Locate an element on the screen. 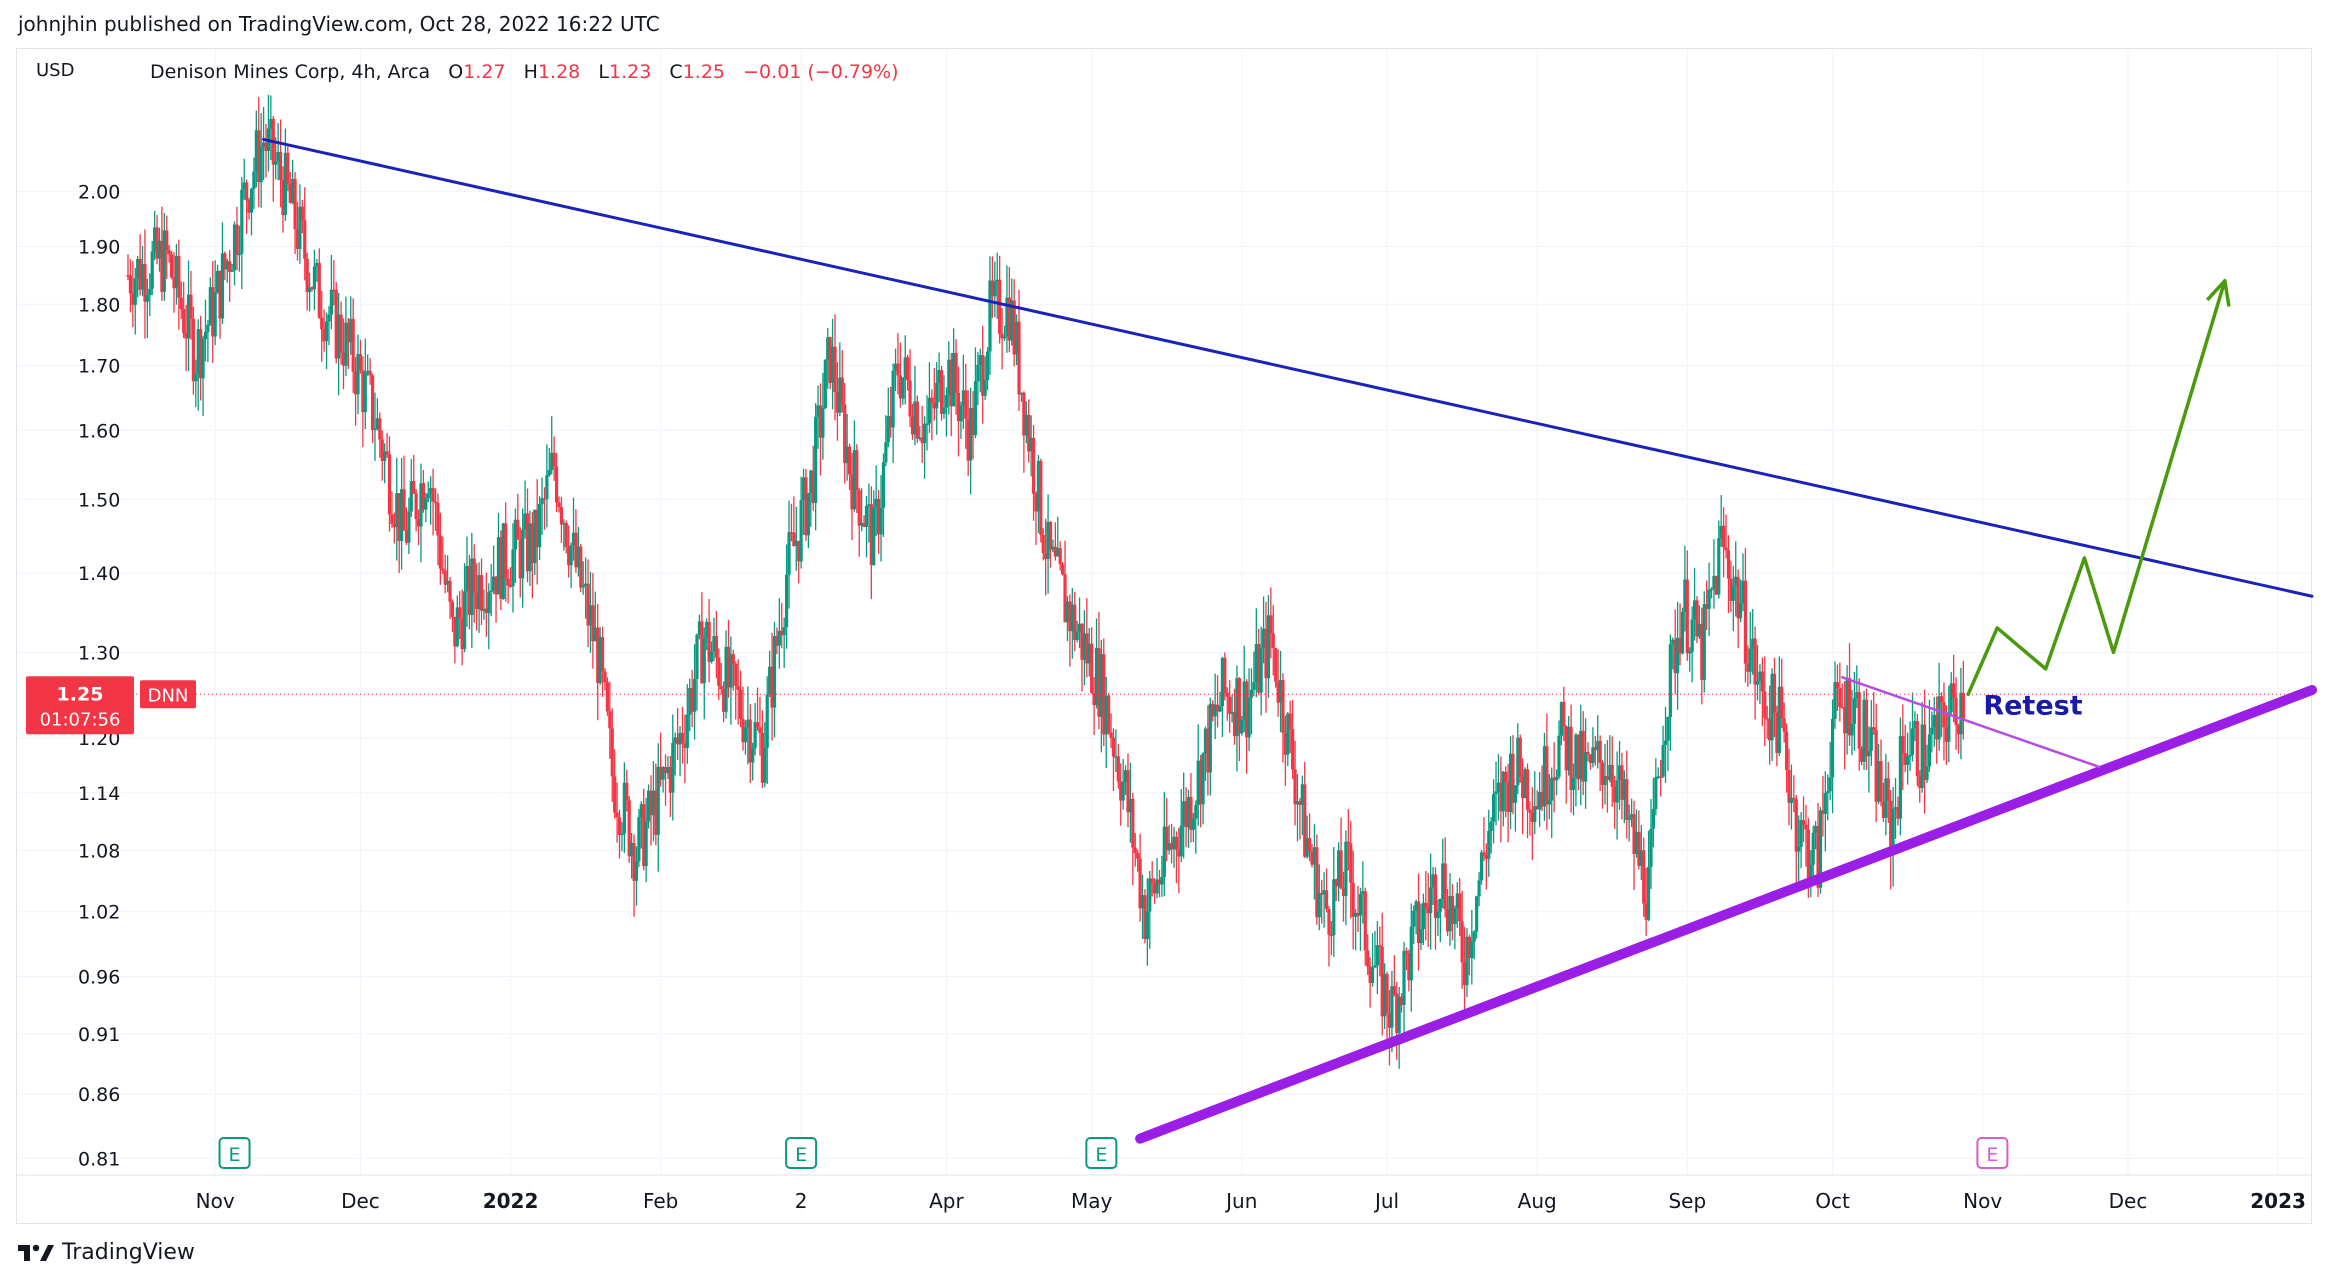  y-tick-label: 1.80 is located at coordinates (99, 305).